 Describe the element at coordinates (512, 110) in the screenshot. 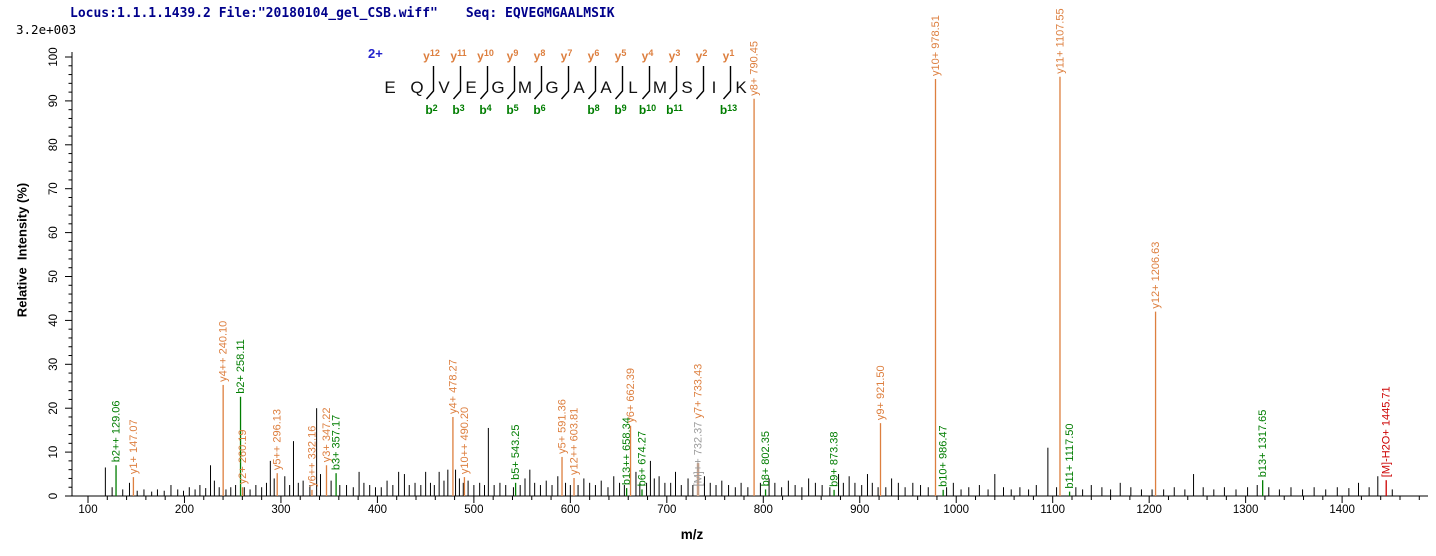

I see `b-ion-seq-label: b5` at that location.